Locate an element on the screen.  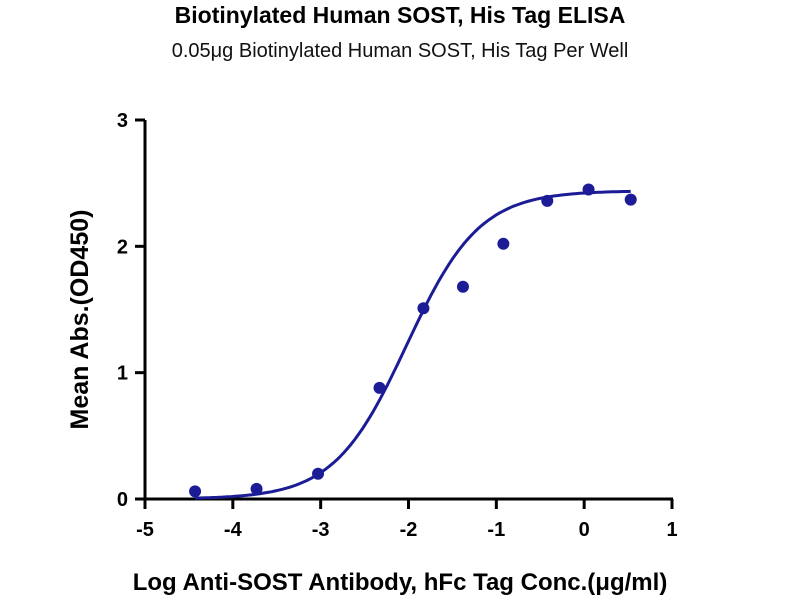
chart-title: Biotinylated Human SOST, His Tag ELISA is located at coordinates (400, 15).